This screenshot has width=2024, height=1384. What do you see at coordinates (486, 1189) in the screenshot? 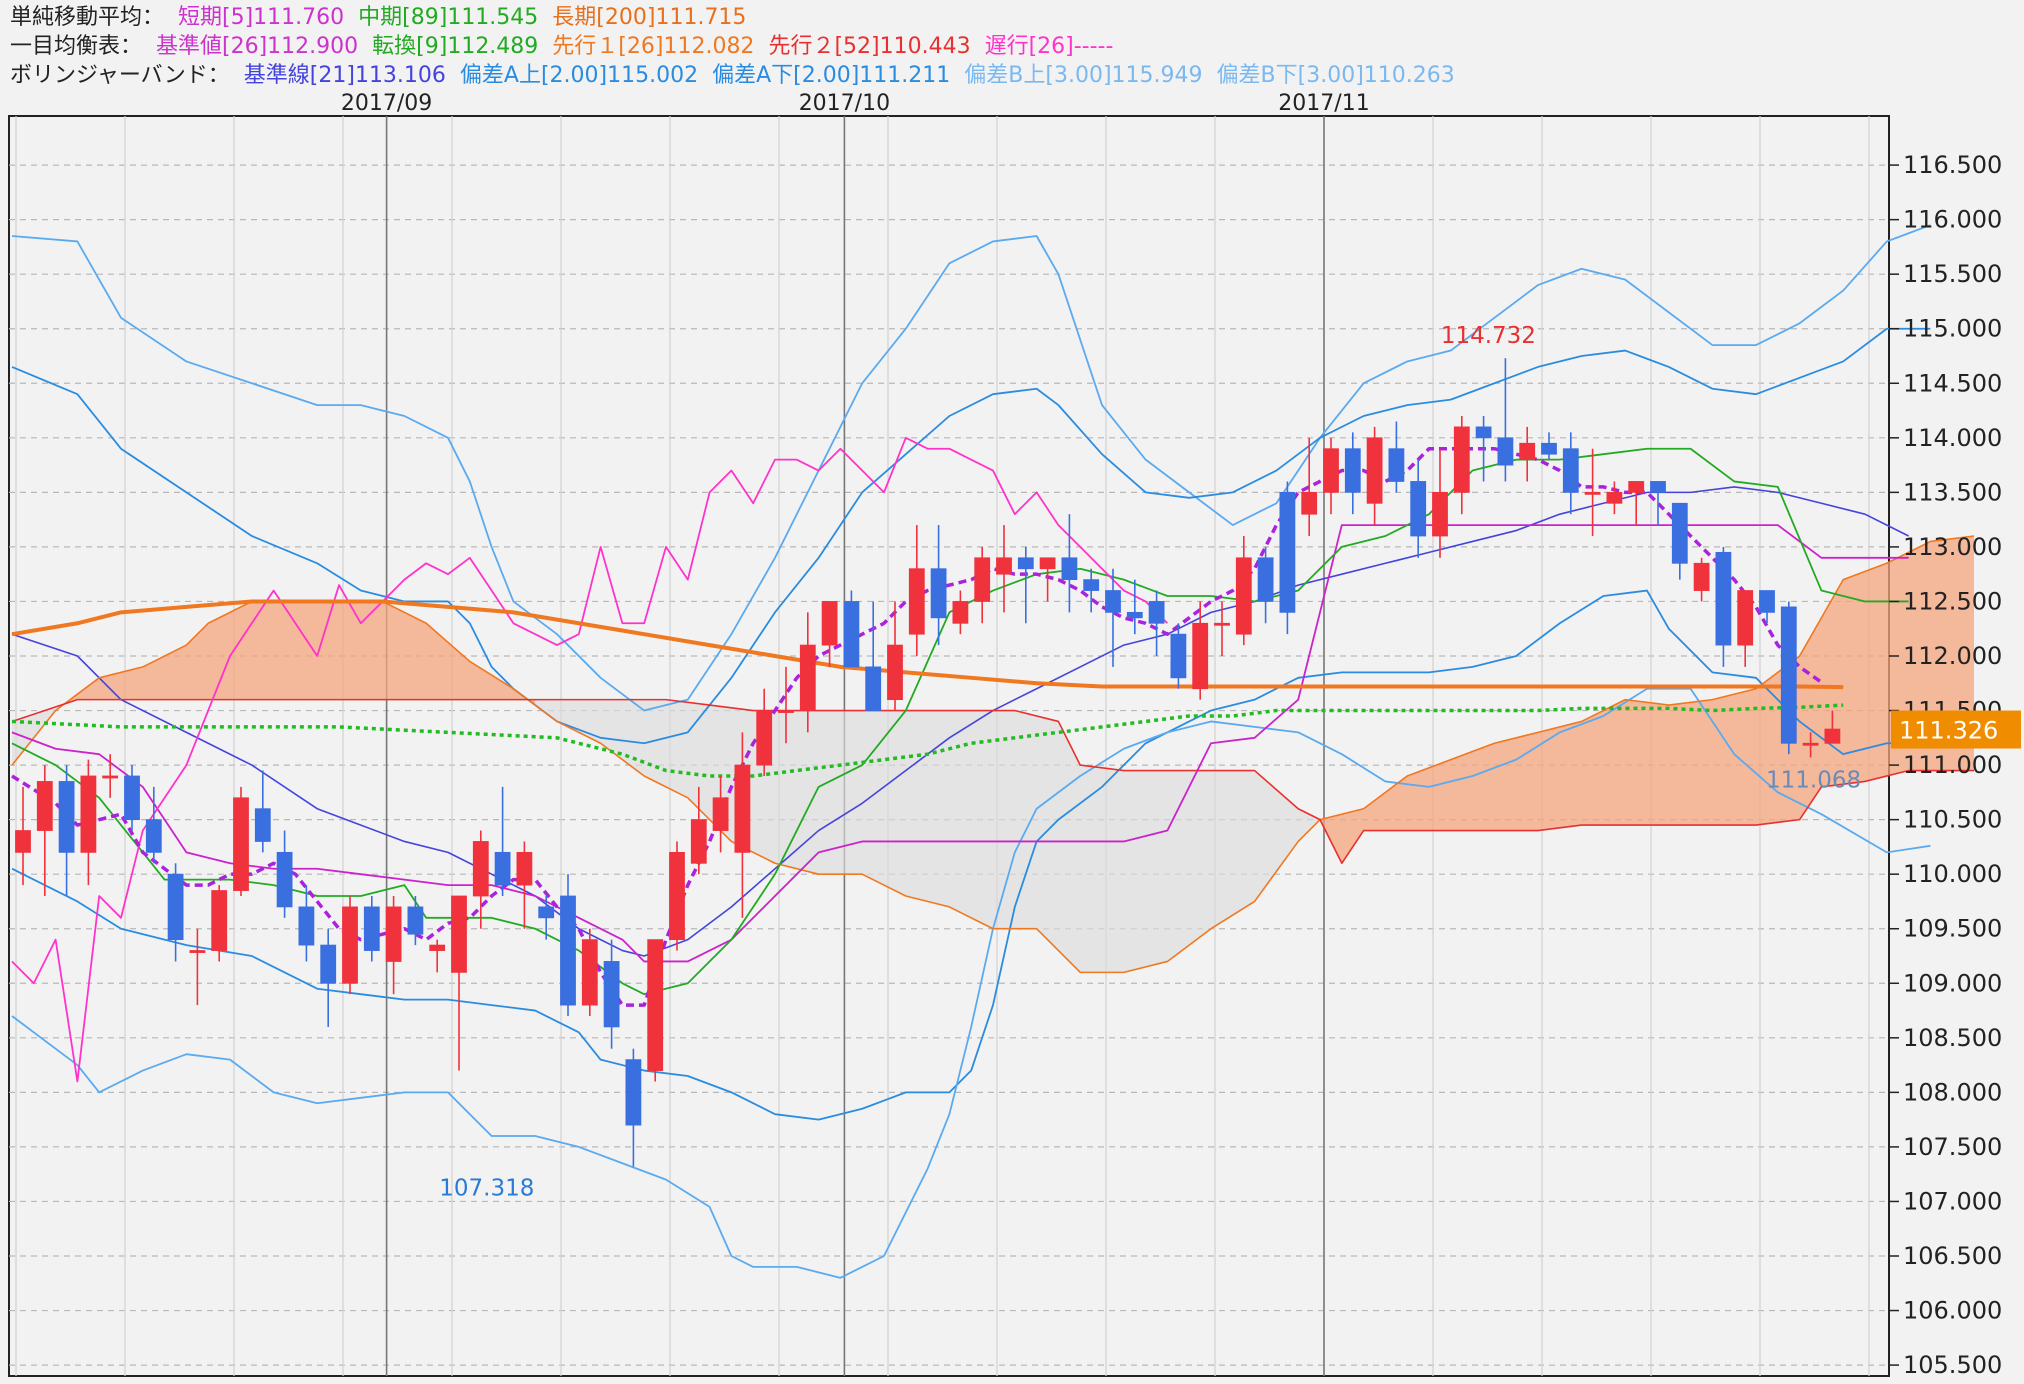
I see `low-price-label: 107.318` at bounding box center [486, 1189].